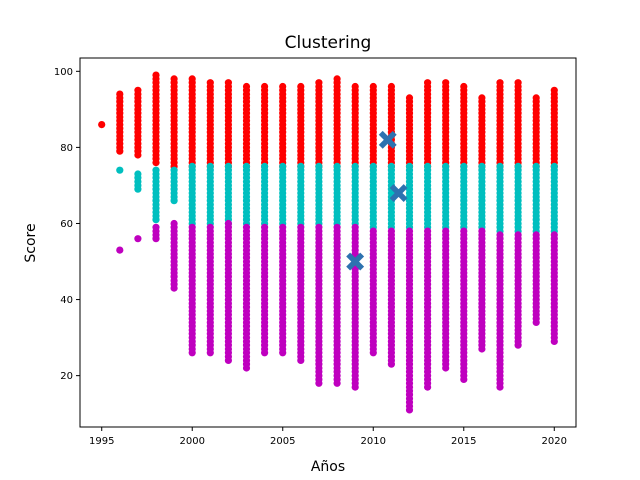 The height and width of the screenshot is (480, 640). What do you see at coordinates (192, 441) in the screenshot?
I see `x-tick-label: 2000` at bounding box center [192, 441].